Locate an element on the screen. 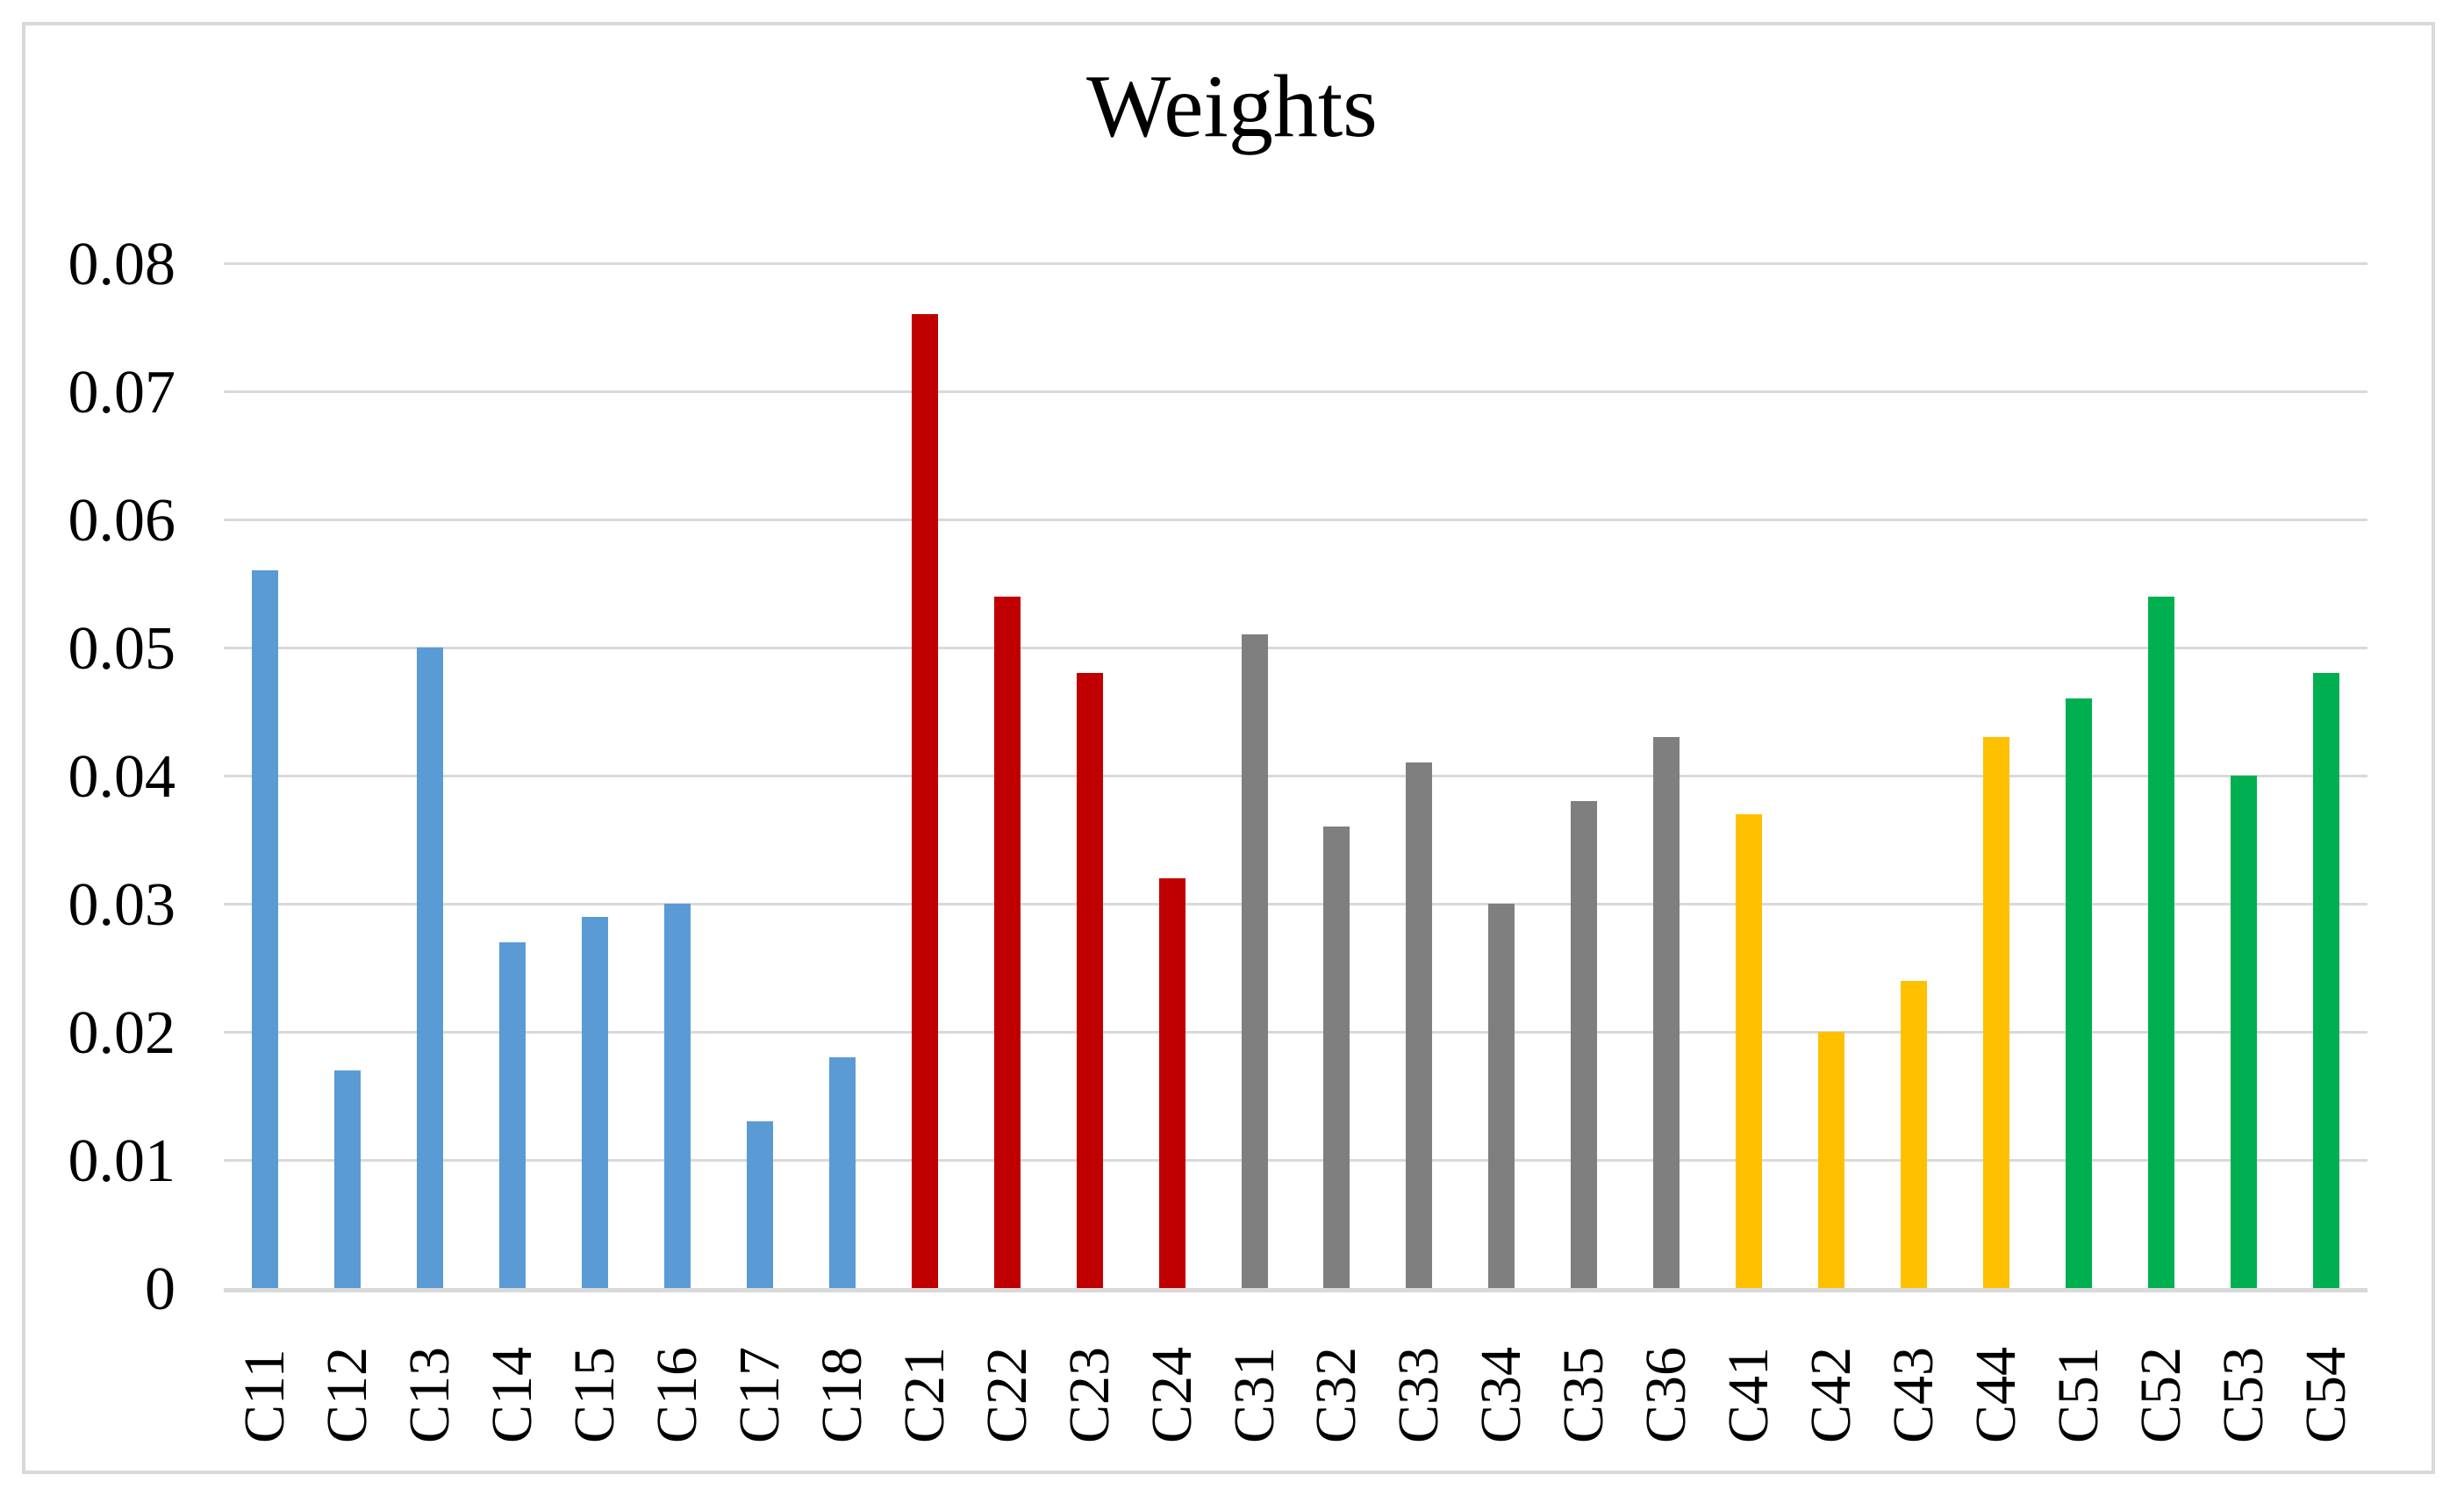 This screenshot has width=2464, height=1503. bar-C16 is located at coordinates (677, 1096).